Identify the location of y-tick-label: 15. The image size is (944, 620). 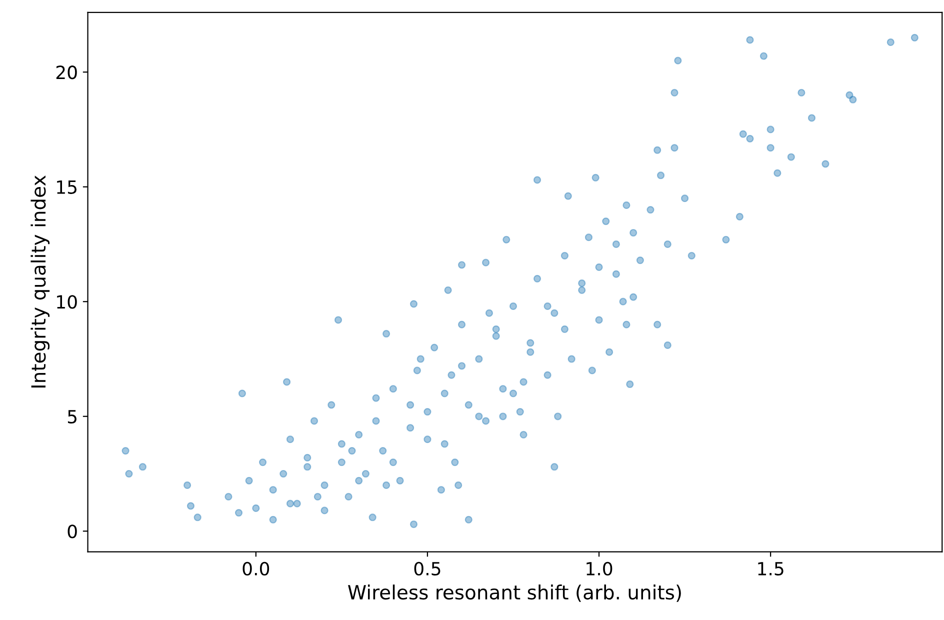
(66, 187).